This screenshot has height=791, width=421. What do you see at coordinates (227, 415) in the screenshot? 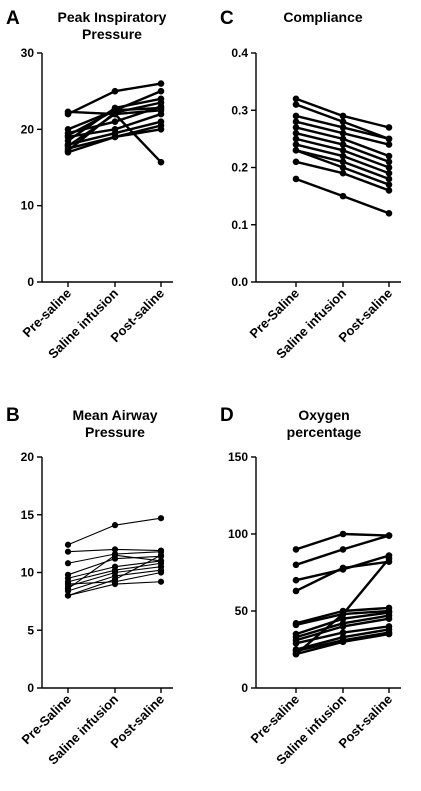
I see `panel-letter: D` at bounding box center [227, 415].